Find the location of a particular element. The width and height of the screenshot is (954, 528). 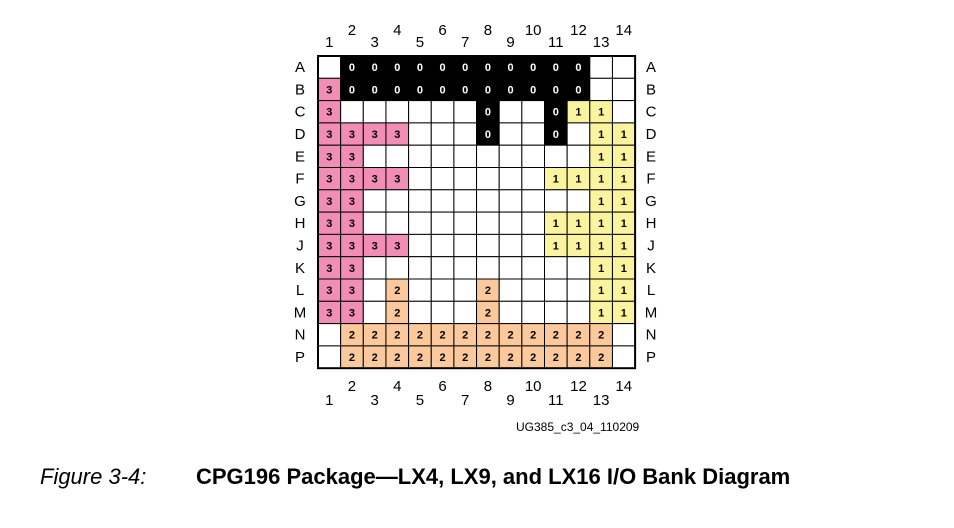

row-label: N is located at coordinates (651, 335).